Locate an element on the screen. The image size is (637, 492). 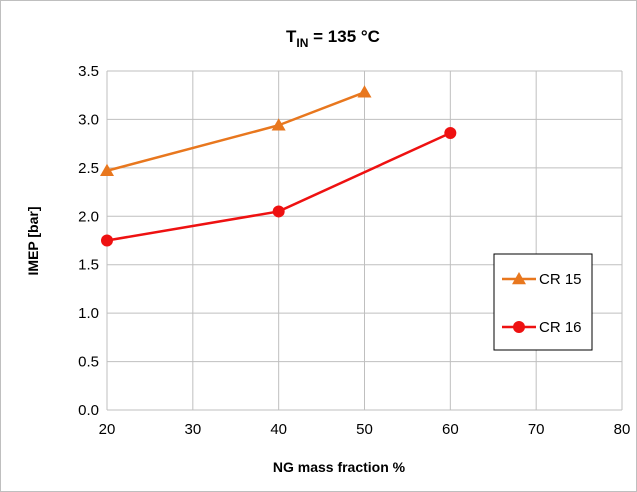
legend-label-cr-15: CR 15 is located at coordinates (560, 279).